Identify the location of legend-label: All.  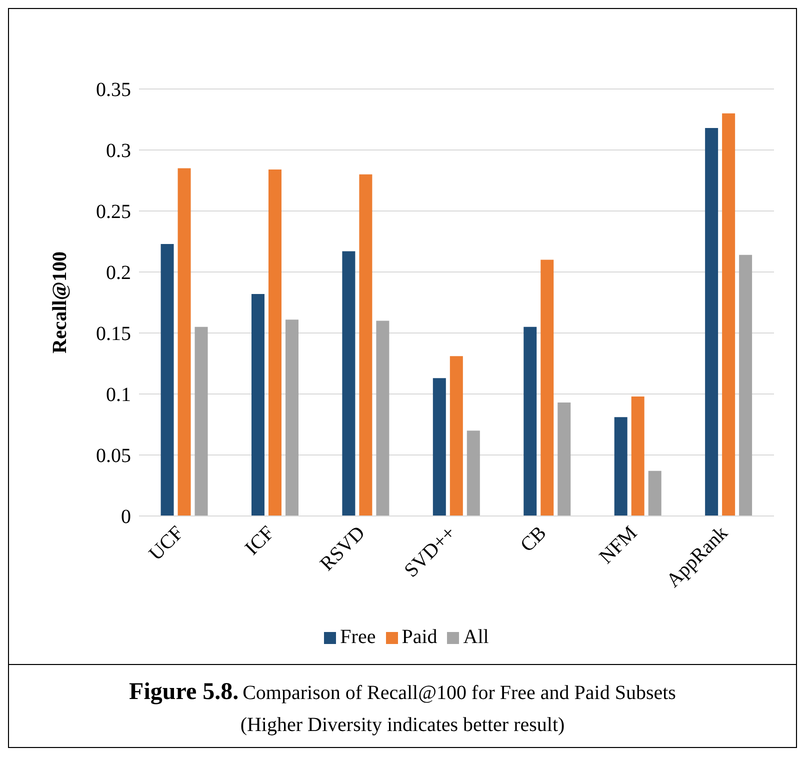
(476, 637).